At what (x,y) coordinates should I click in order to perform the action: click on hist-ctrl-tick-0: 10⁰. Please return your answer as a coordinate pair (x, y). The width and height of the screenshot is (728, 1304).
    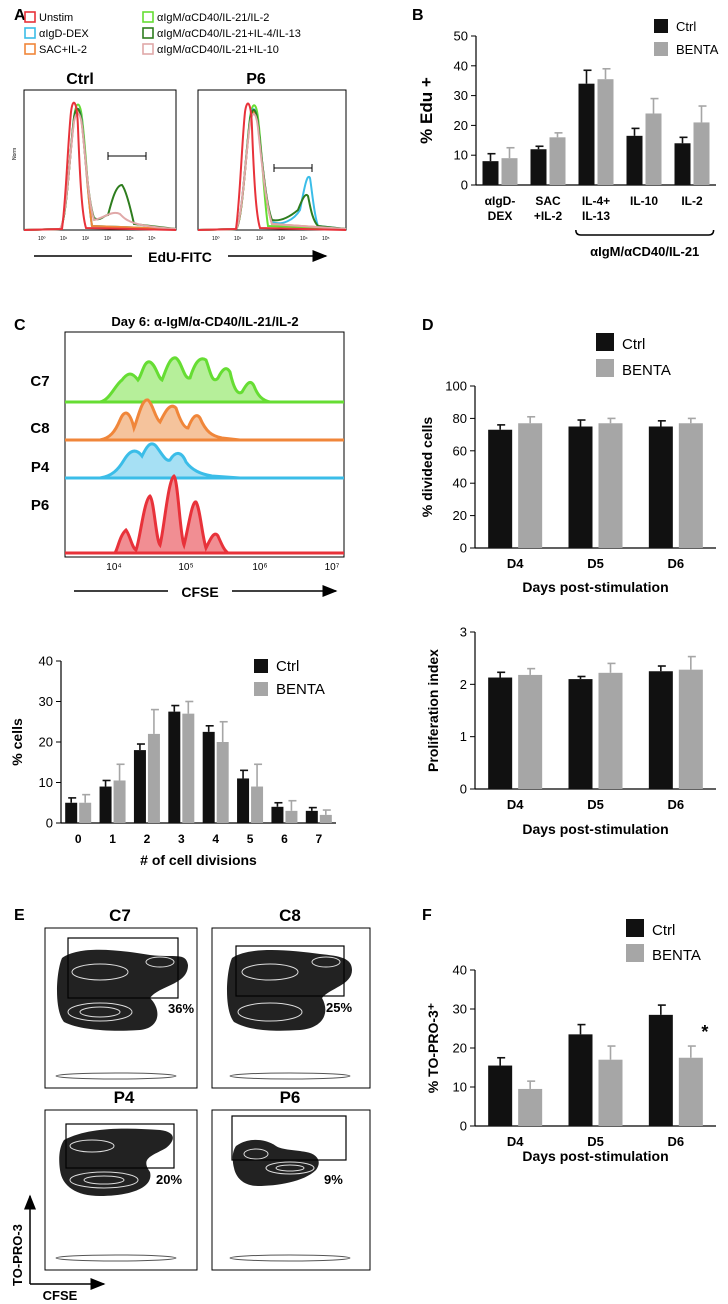
    Looking at the image, I should click on (42, 239).